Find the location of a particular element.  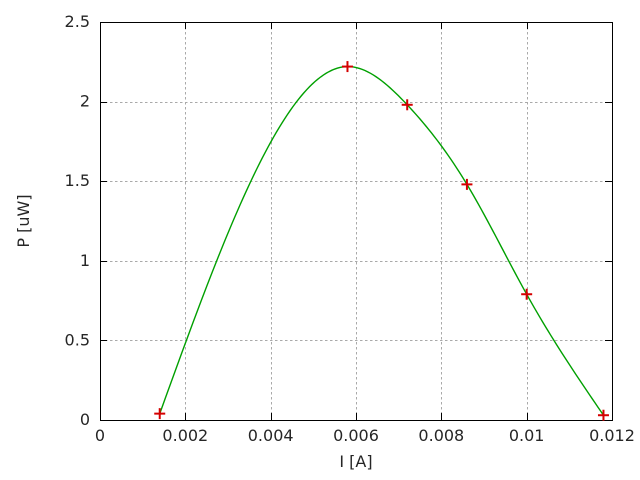

x-axis-title: I [A] is located at coordinates (355, 461).